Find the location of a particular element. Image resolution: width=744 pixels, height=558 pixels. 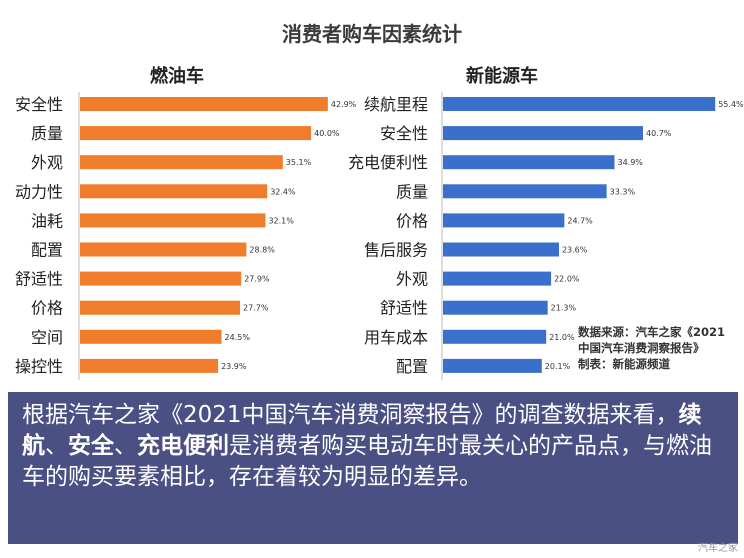

ev-category-label: 充电便利性 is located at coordinates (388, 162).